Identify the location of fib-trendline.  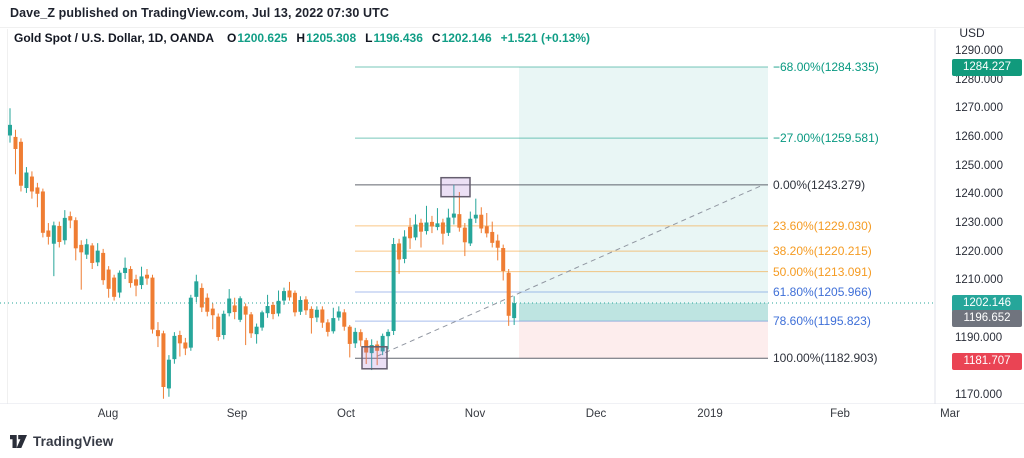
(570, 270).